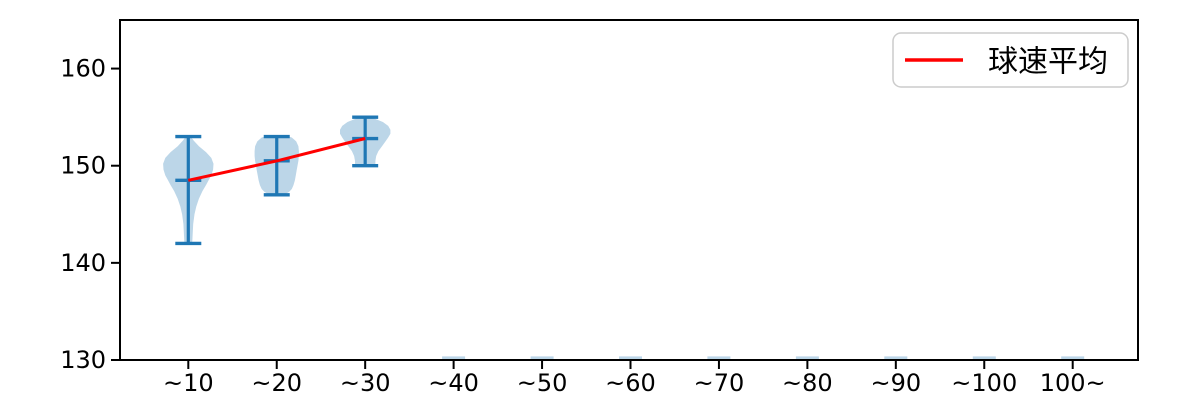 The image size is (1200, 404). What do you see at coordinates (984, 358) in the screenshot?
I see `baseline-mark-~100` at bounding box center [984, 358].